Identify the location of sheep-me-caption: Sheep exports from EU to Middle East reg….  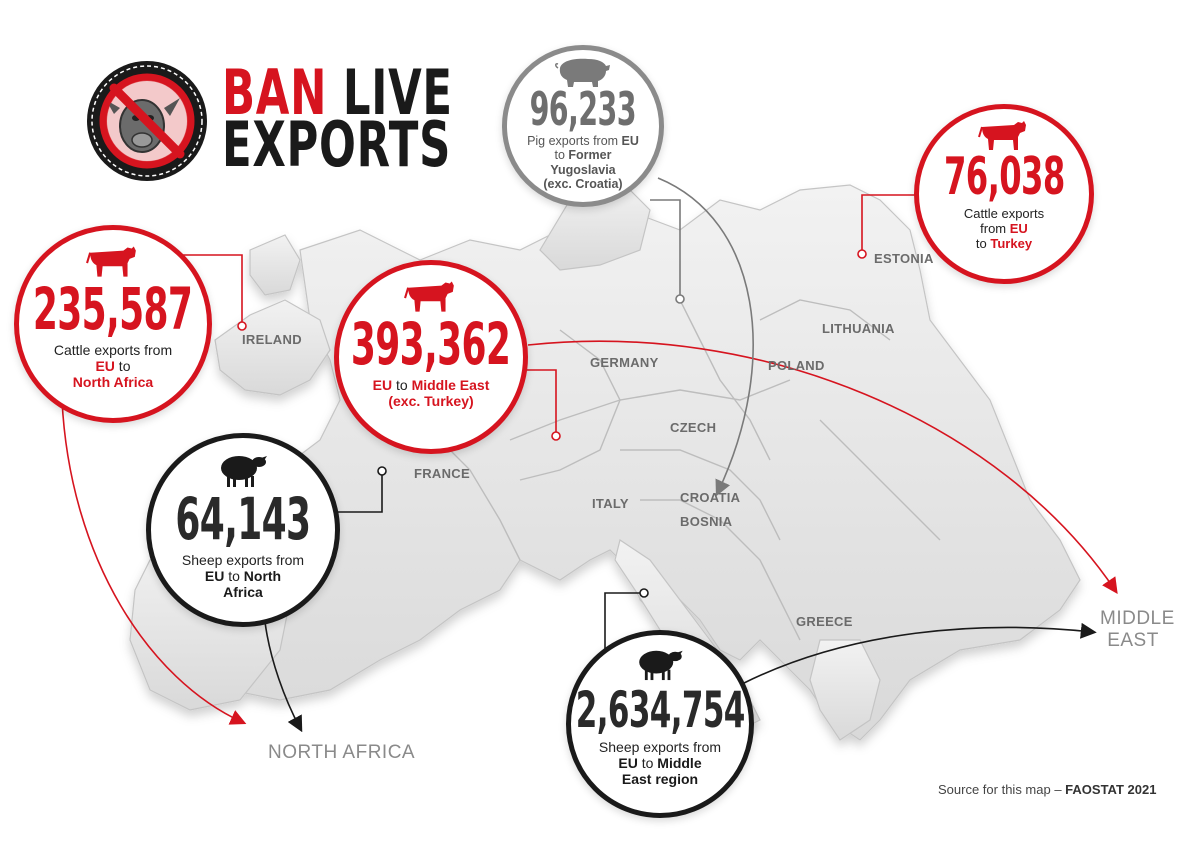
(660, 763).